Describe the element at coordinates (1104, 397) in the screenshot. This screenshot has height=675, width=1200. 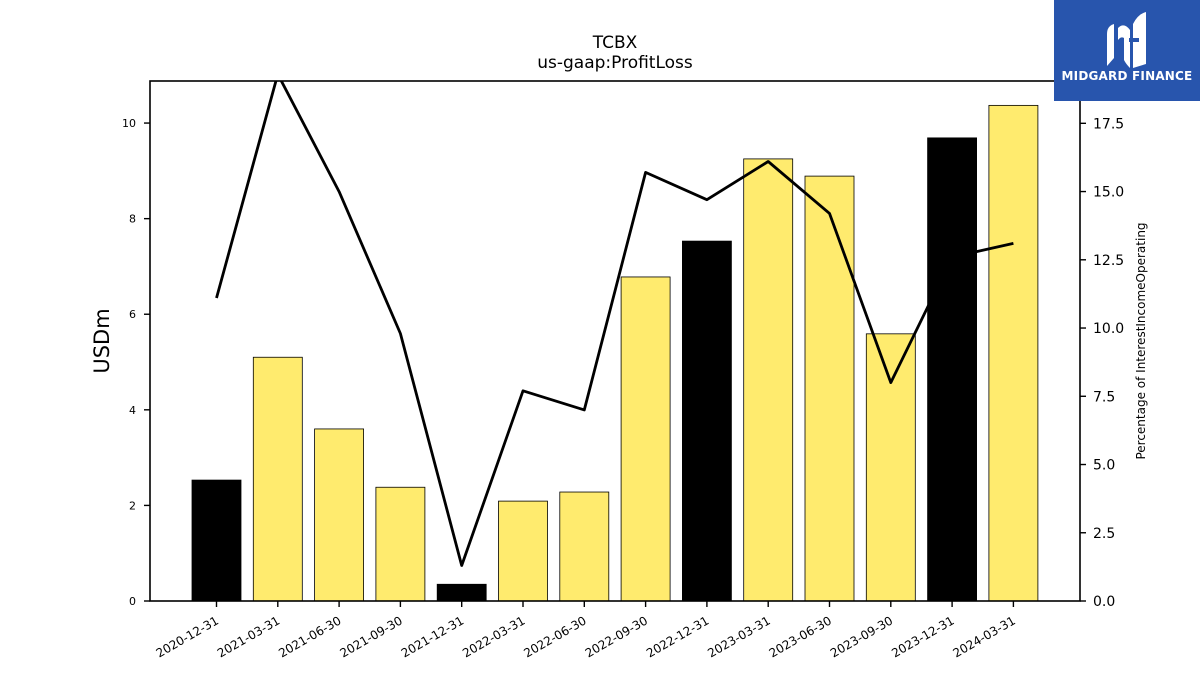
I see `y2-tick-label-7.5: 7.5` at that location.